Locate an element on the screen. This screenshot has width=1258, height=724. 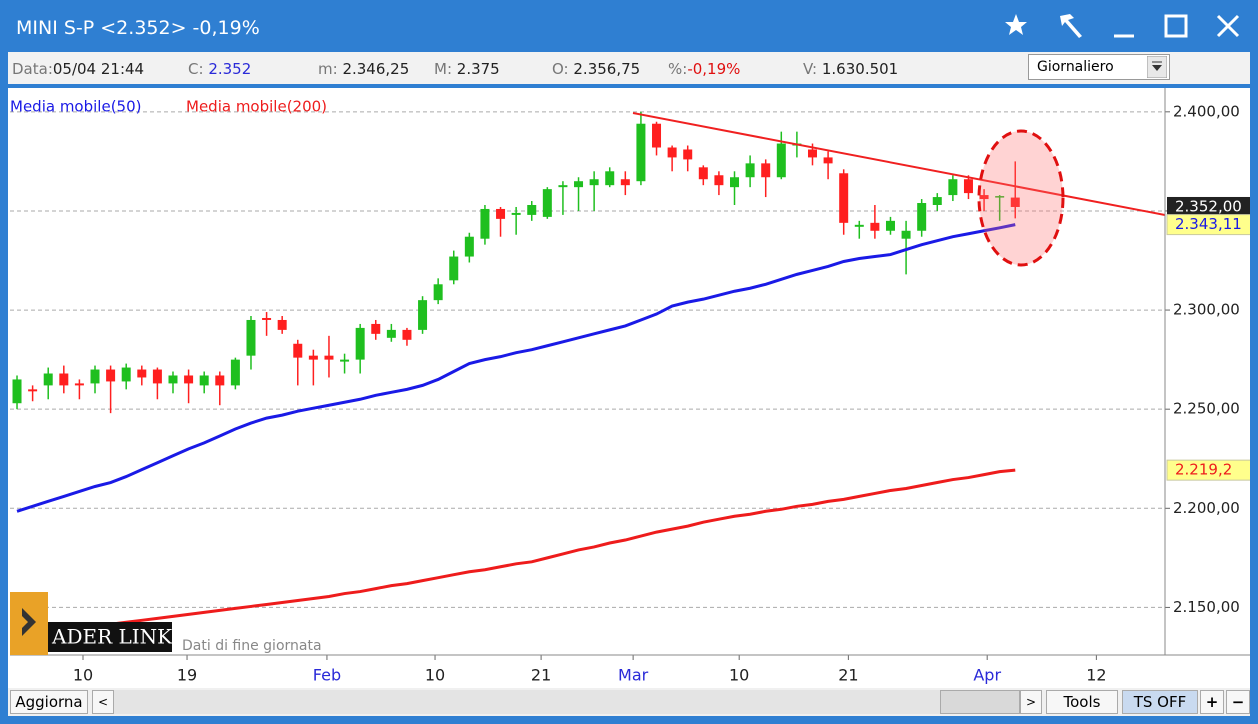
scroll-left: < is located at coordinates (103, 702).